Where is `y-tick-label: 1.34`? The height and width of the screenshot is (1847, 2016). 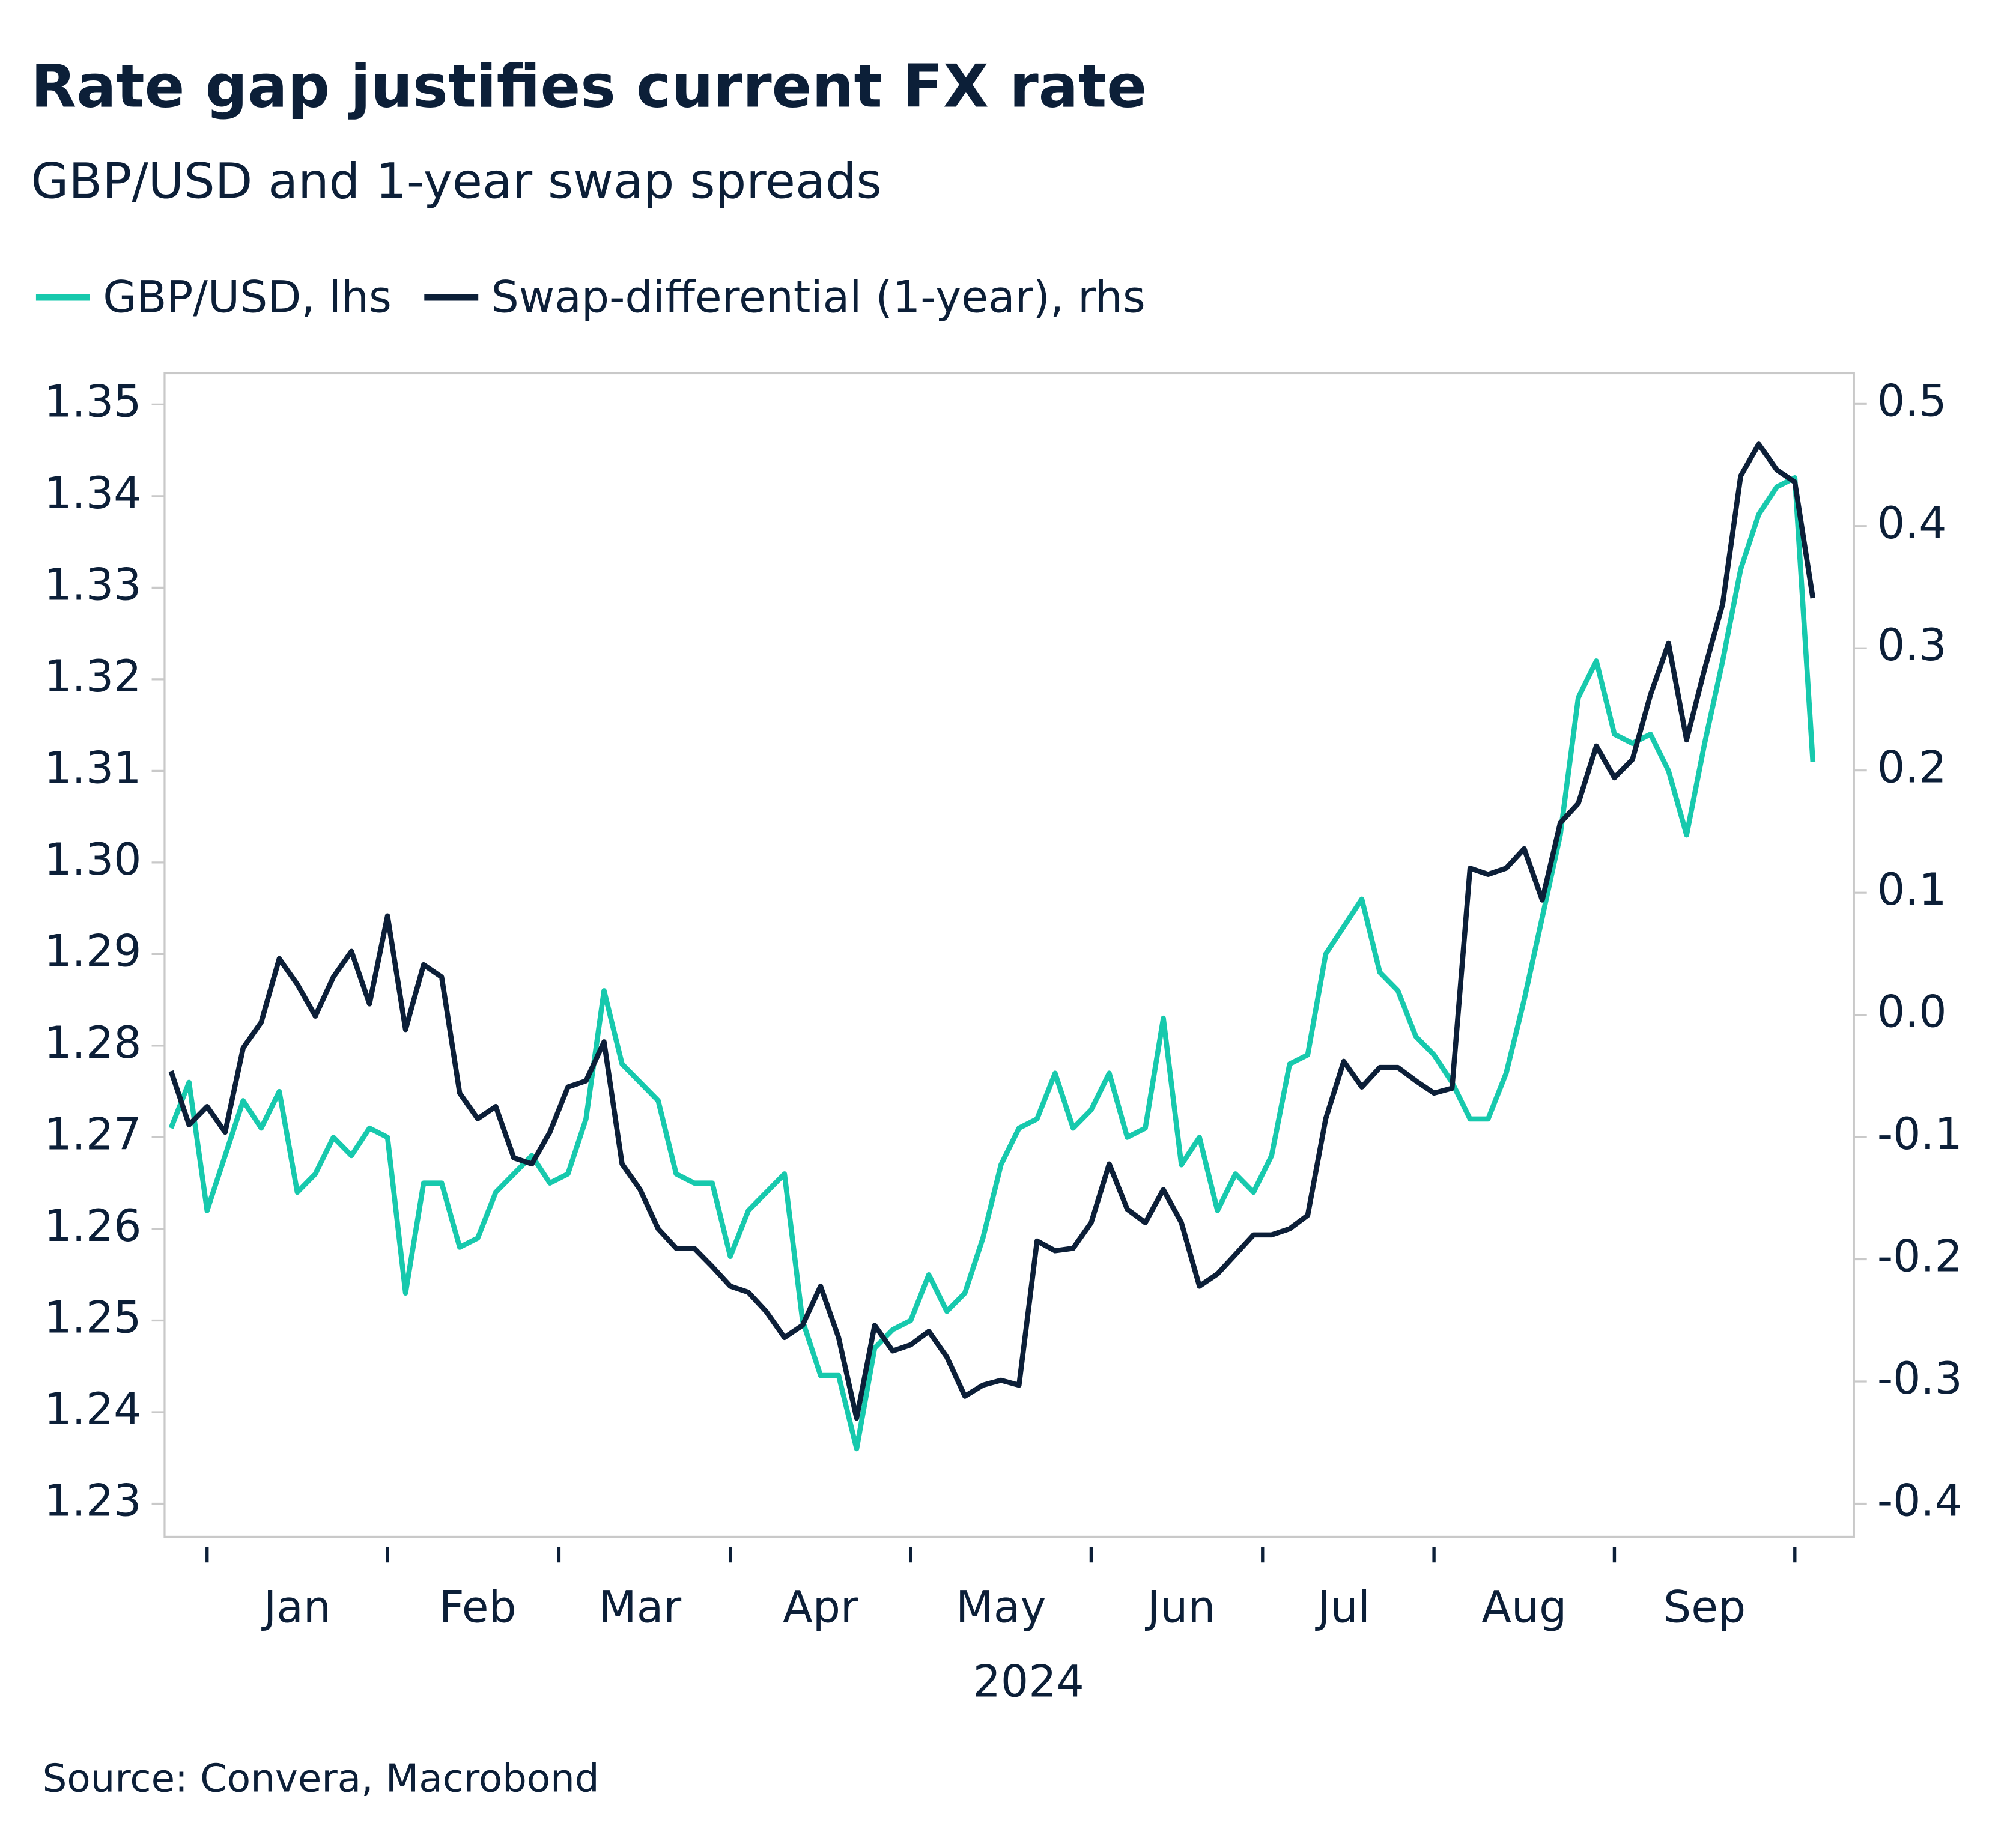
y-tick-label: 1.34 is located at coordinates (93, 494).